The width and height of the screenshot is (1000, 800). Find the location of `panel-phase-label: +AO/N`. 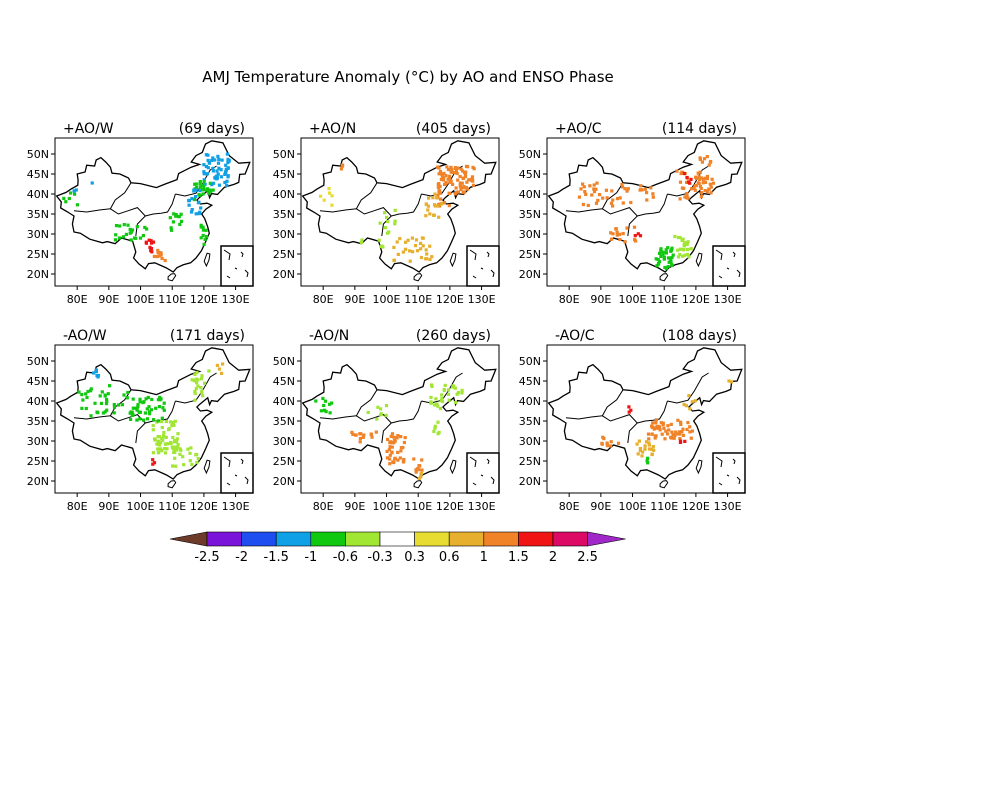

panel-phase-label: +AO/N is located at coordinates (332, 129).